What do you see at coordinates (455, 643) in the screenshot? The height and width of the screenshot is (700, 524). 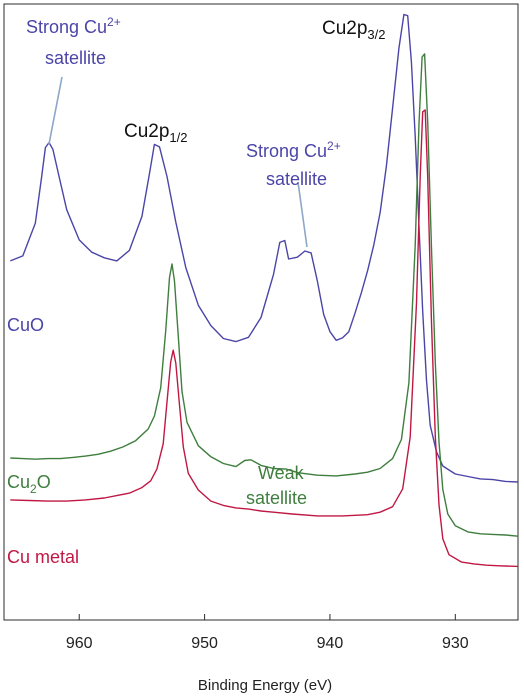 I see `x-tick-label-930: 930` at bounding box center [455, 643].